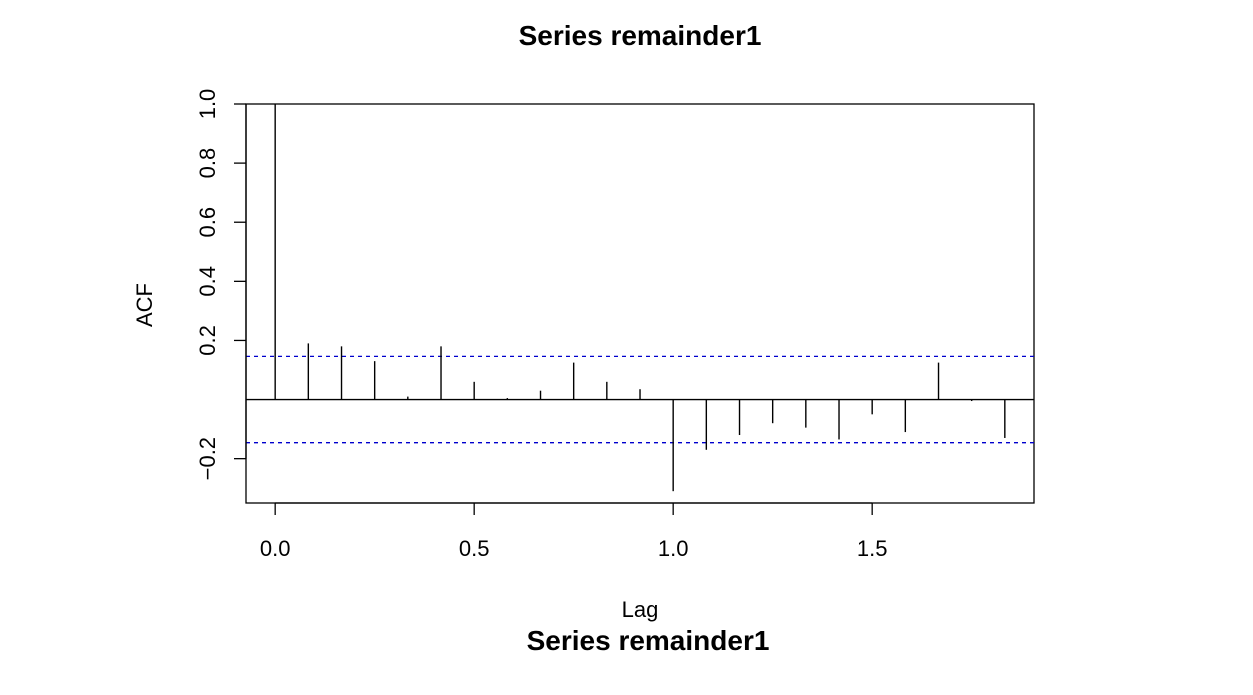  I want to click on y-tick-label: 1.0, so click(207, 104).